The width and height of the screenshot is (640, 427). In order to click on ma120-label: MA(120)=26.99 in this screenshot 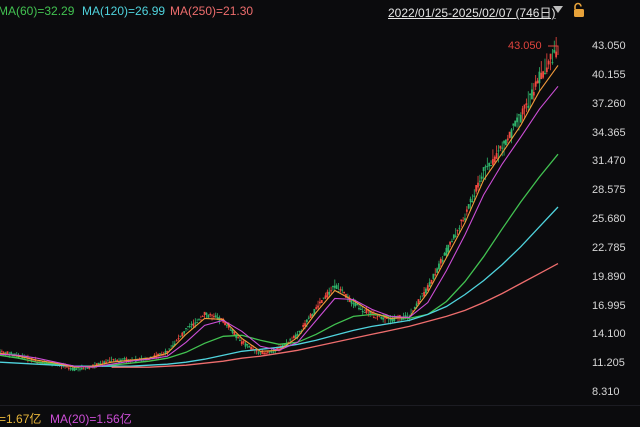, I will do `click(124, 11)`.